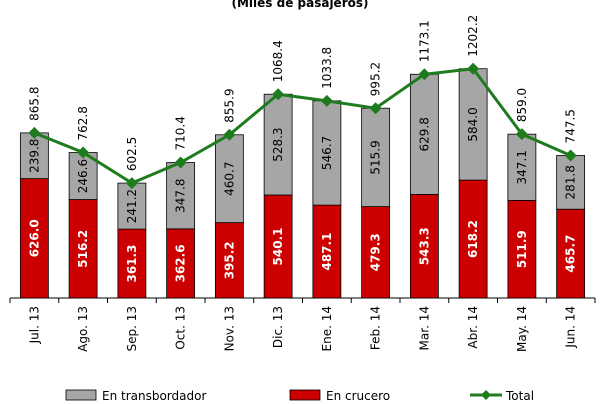  I want to click on total-label: 762.8, so click(83, 123).